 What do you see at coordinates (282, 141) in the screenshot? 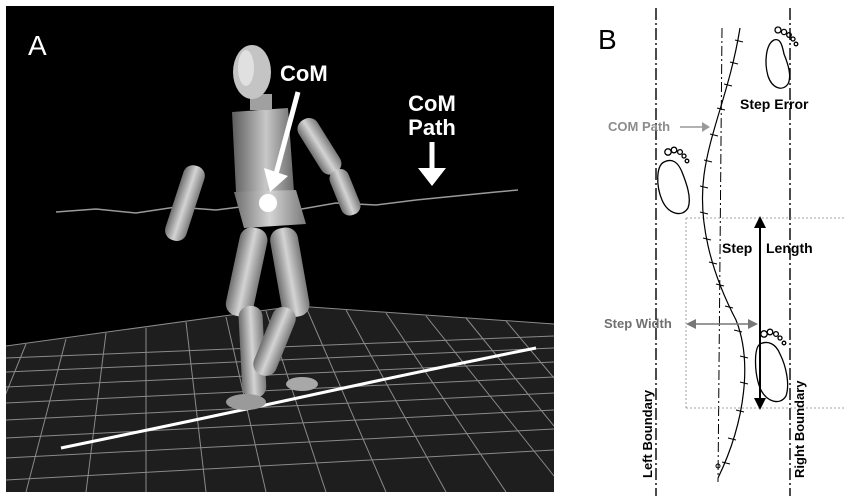
I see `com-arrow` at bounding box center [282, 141].